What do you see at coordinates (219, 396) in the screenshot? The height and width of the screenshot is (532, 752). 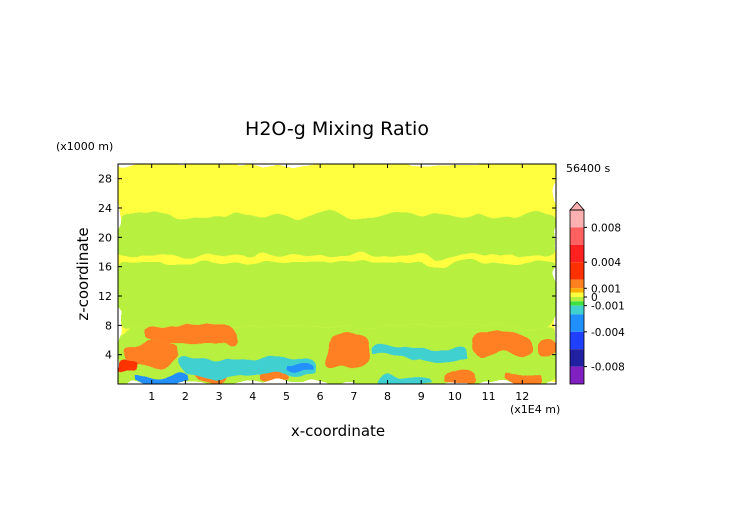 I see `x-tick-label: 3` at bounding box center [219, 396].